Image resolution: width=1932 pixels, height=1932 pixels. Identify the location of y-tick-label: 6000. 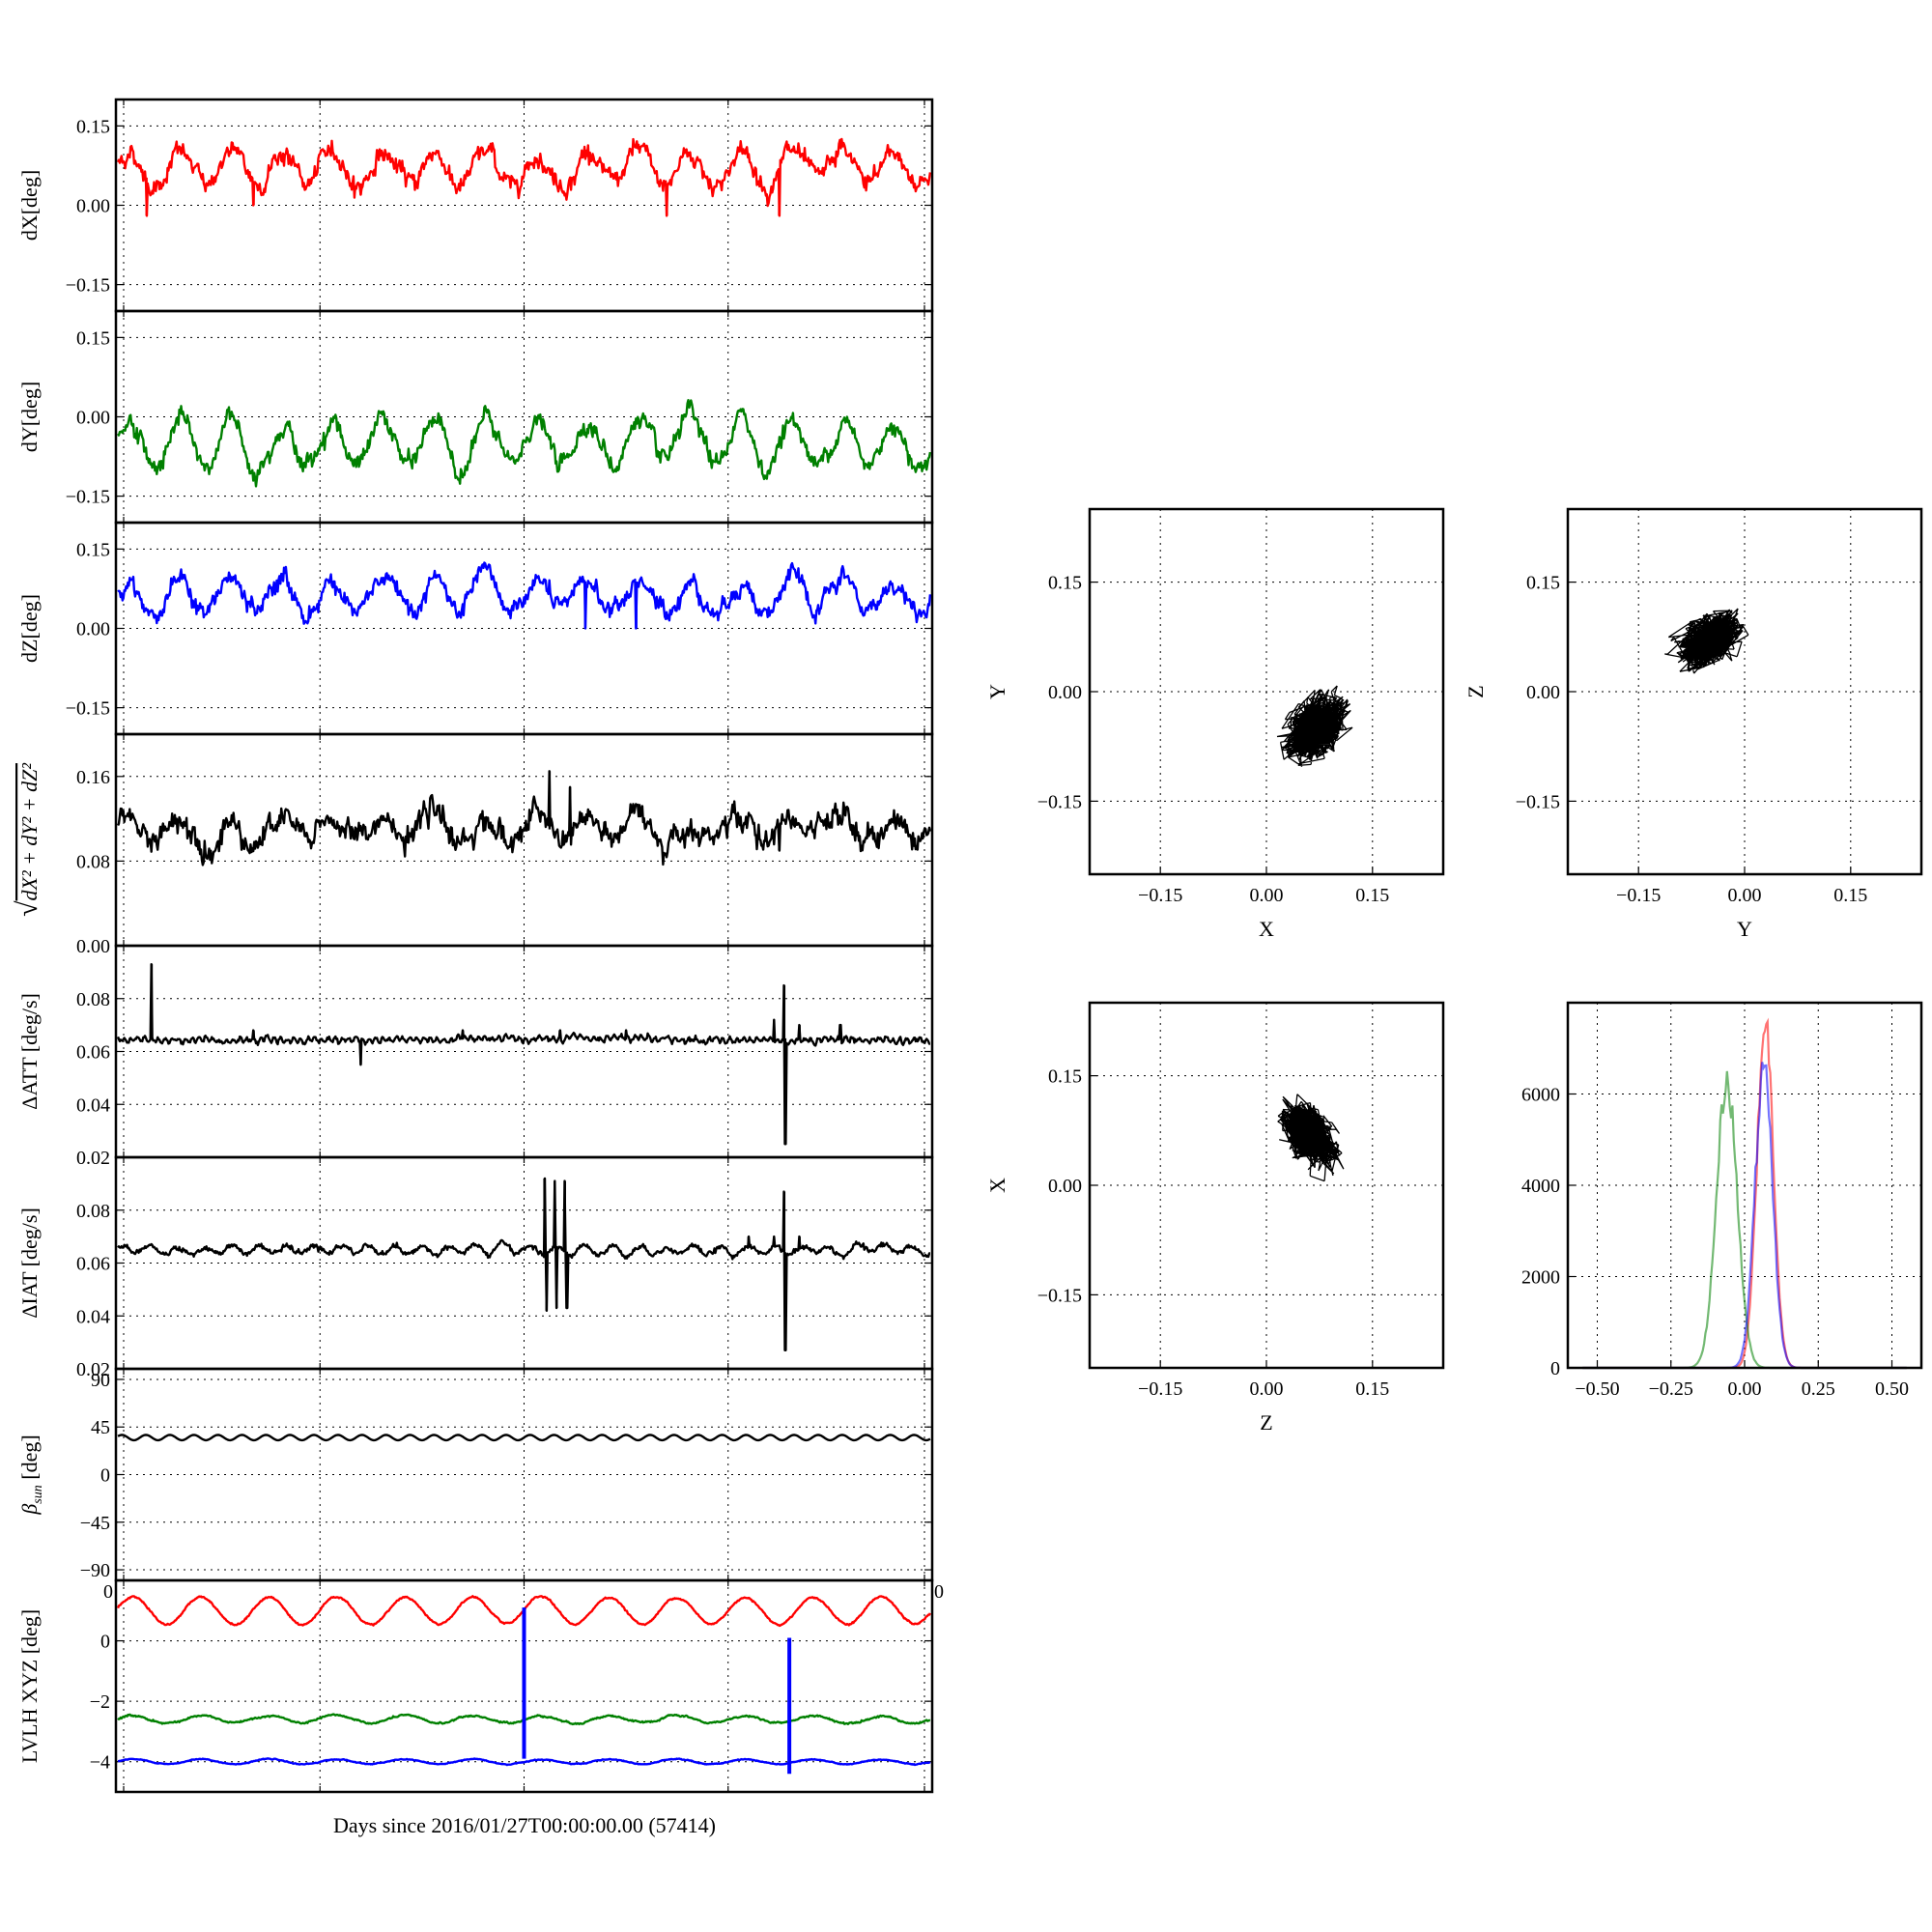
(1540, 1095).